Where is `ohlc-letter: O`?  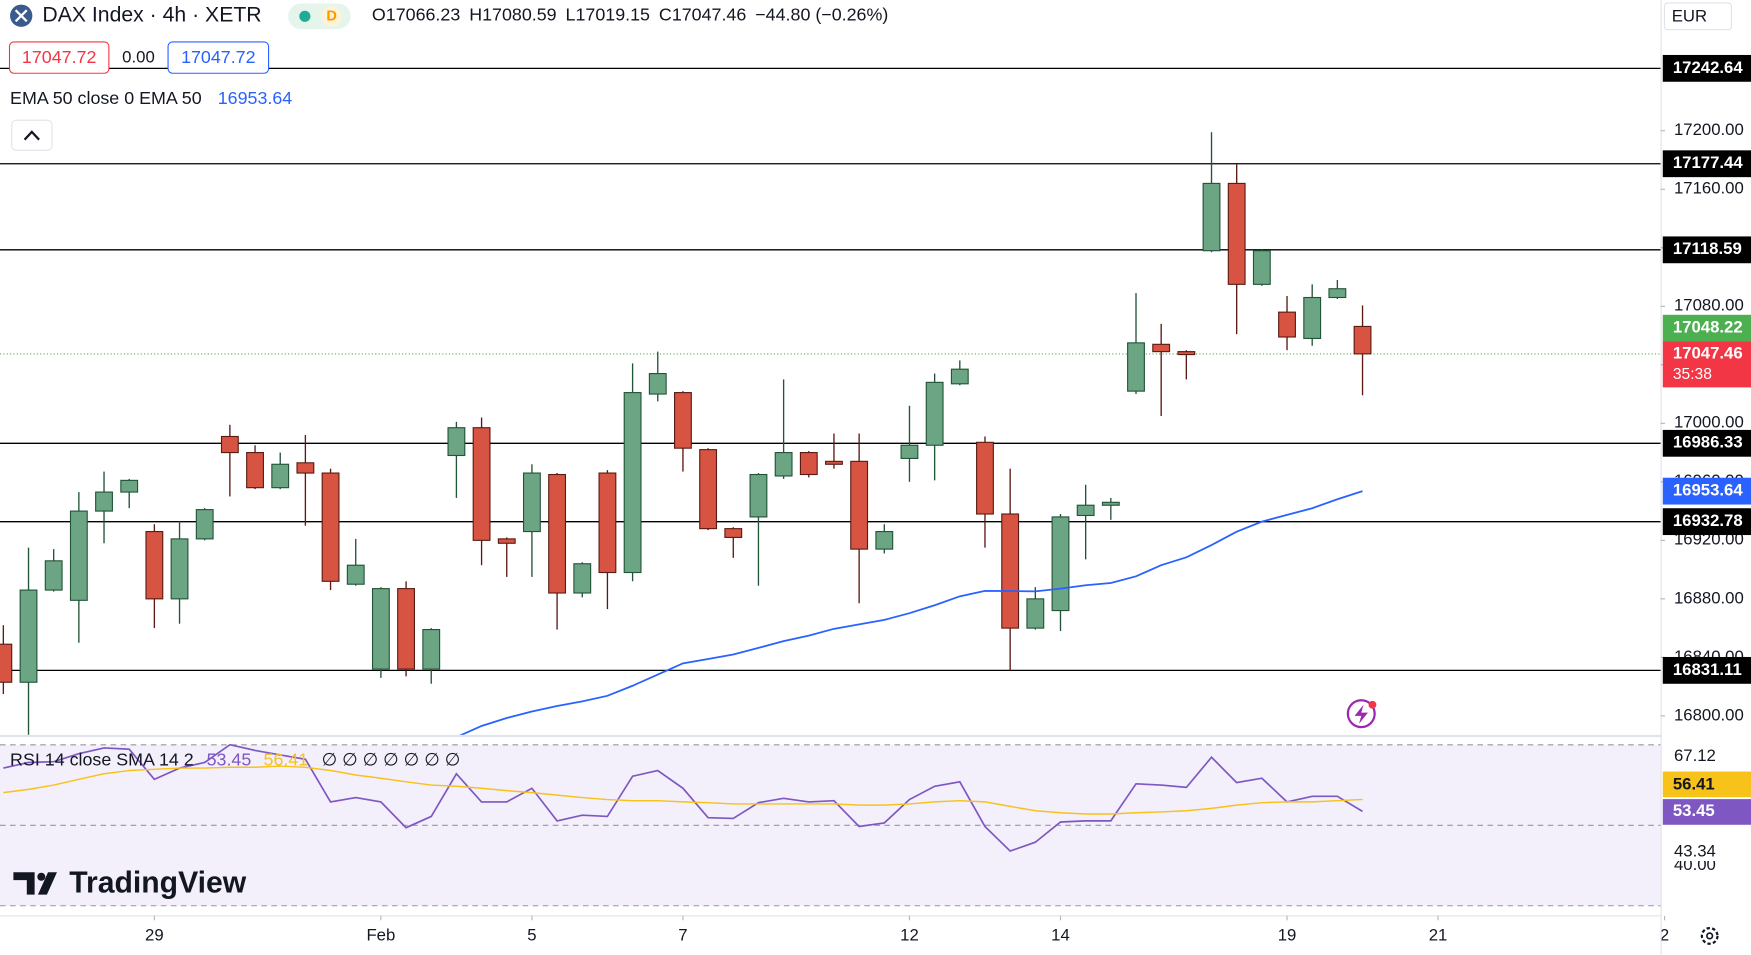
ohlc-letter: O is located at coordinates (379, 14).